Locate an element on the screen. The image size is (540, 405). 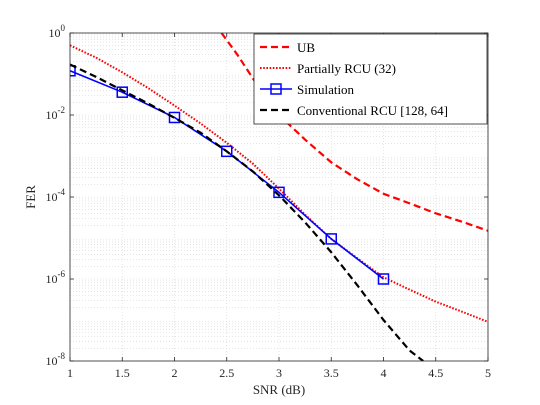
legend-box is located at coordinates (370, 79).